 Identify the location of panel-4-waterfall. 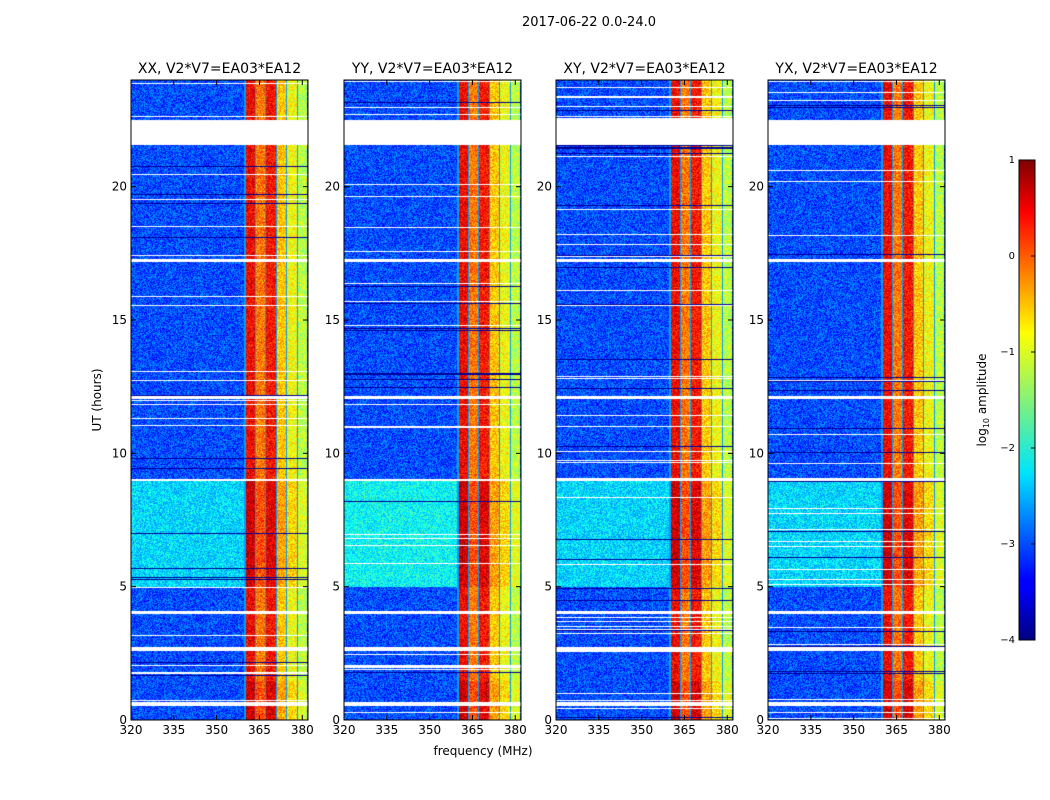
(856, 400).